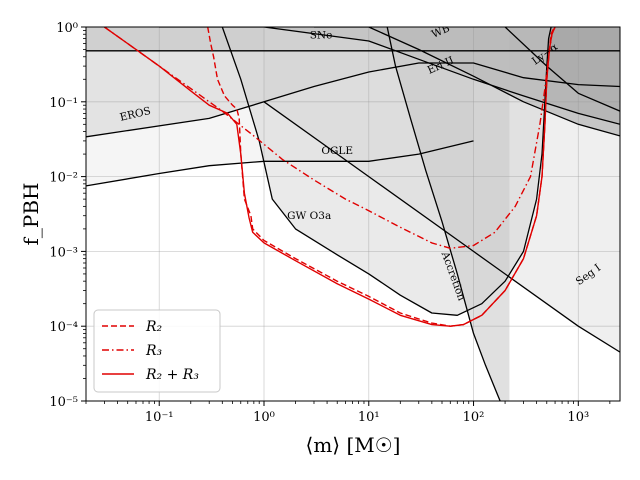 Image resolution: width=640 pixels, height=480 pixels. What do you see at coordinates (280, 163) in the screenshot?
I see `boundary-ogle` at bounding box center [280, 163].